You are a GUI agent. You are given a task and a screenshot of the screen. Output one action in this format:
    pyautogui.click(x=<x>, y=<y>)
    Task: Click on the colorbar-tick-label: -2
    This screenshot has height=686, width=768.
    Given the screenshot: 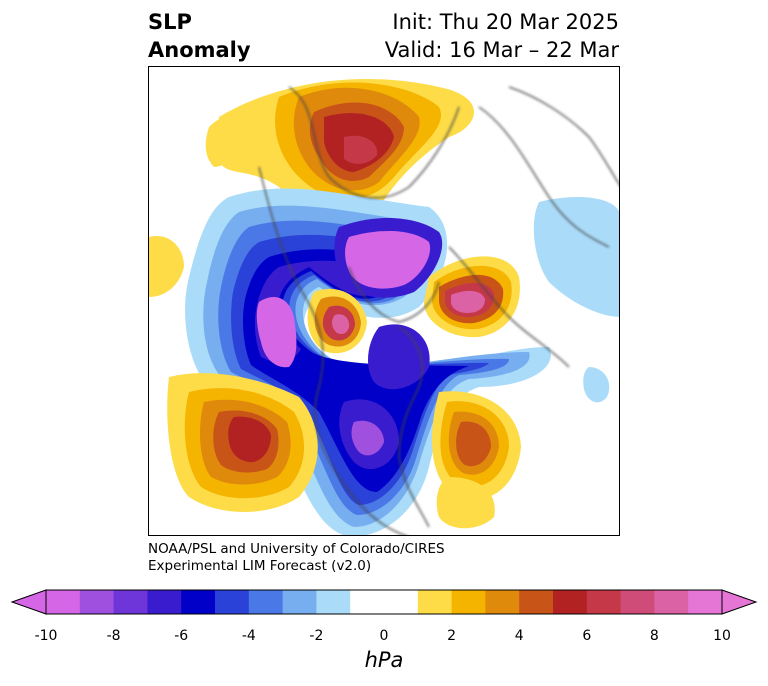 What is the action you would take?
    pyautogui.click(x=316, y=636)
    